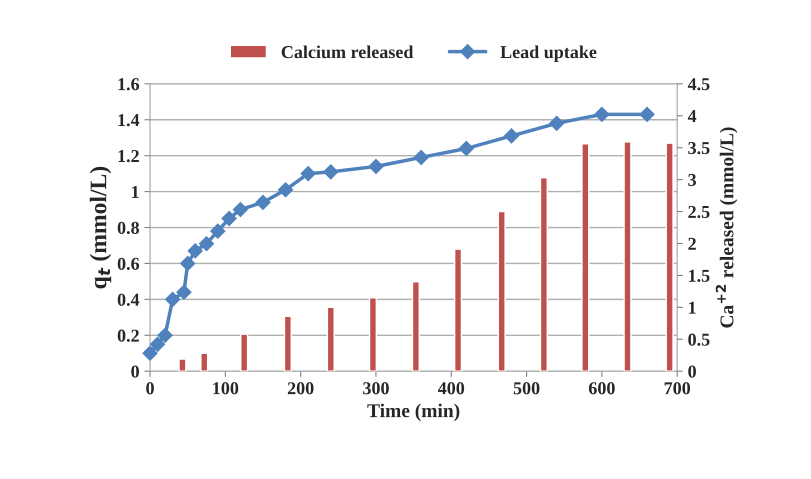 Image resolution: width=811 pixels, height=479 pixels. What do you see at coordinates (128, 336) in the screenshot?
I see `y-tick-label: 0.2` at bounding box center [128, 336].